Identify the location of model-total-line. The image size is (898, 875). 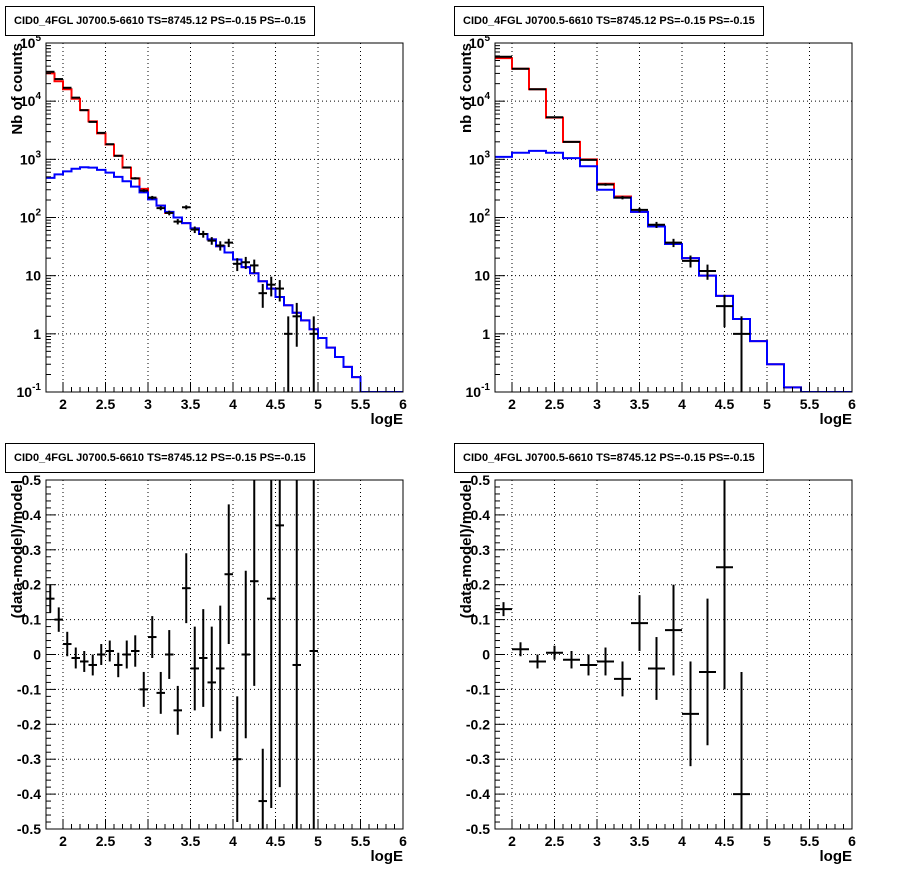
(224, 232).